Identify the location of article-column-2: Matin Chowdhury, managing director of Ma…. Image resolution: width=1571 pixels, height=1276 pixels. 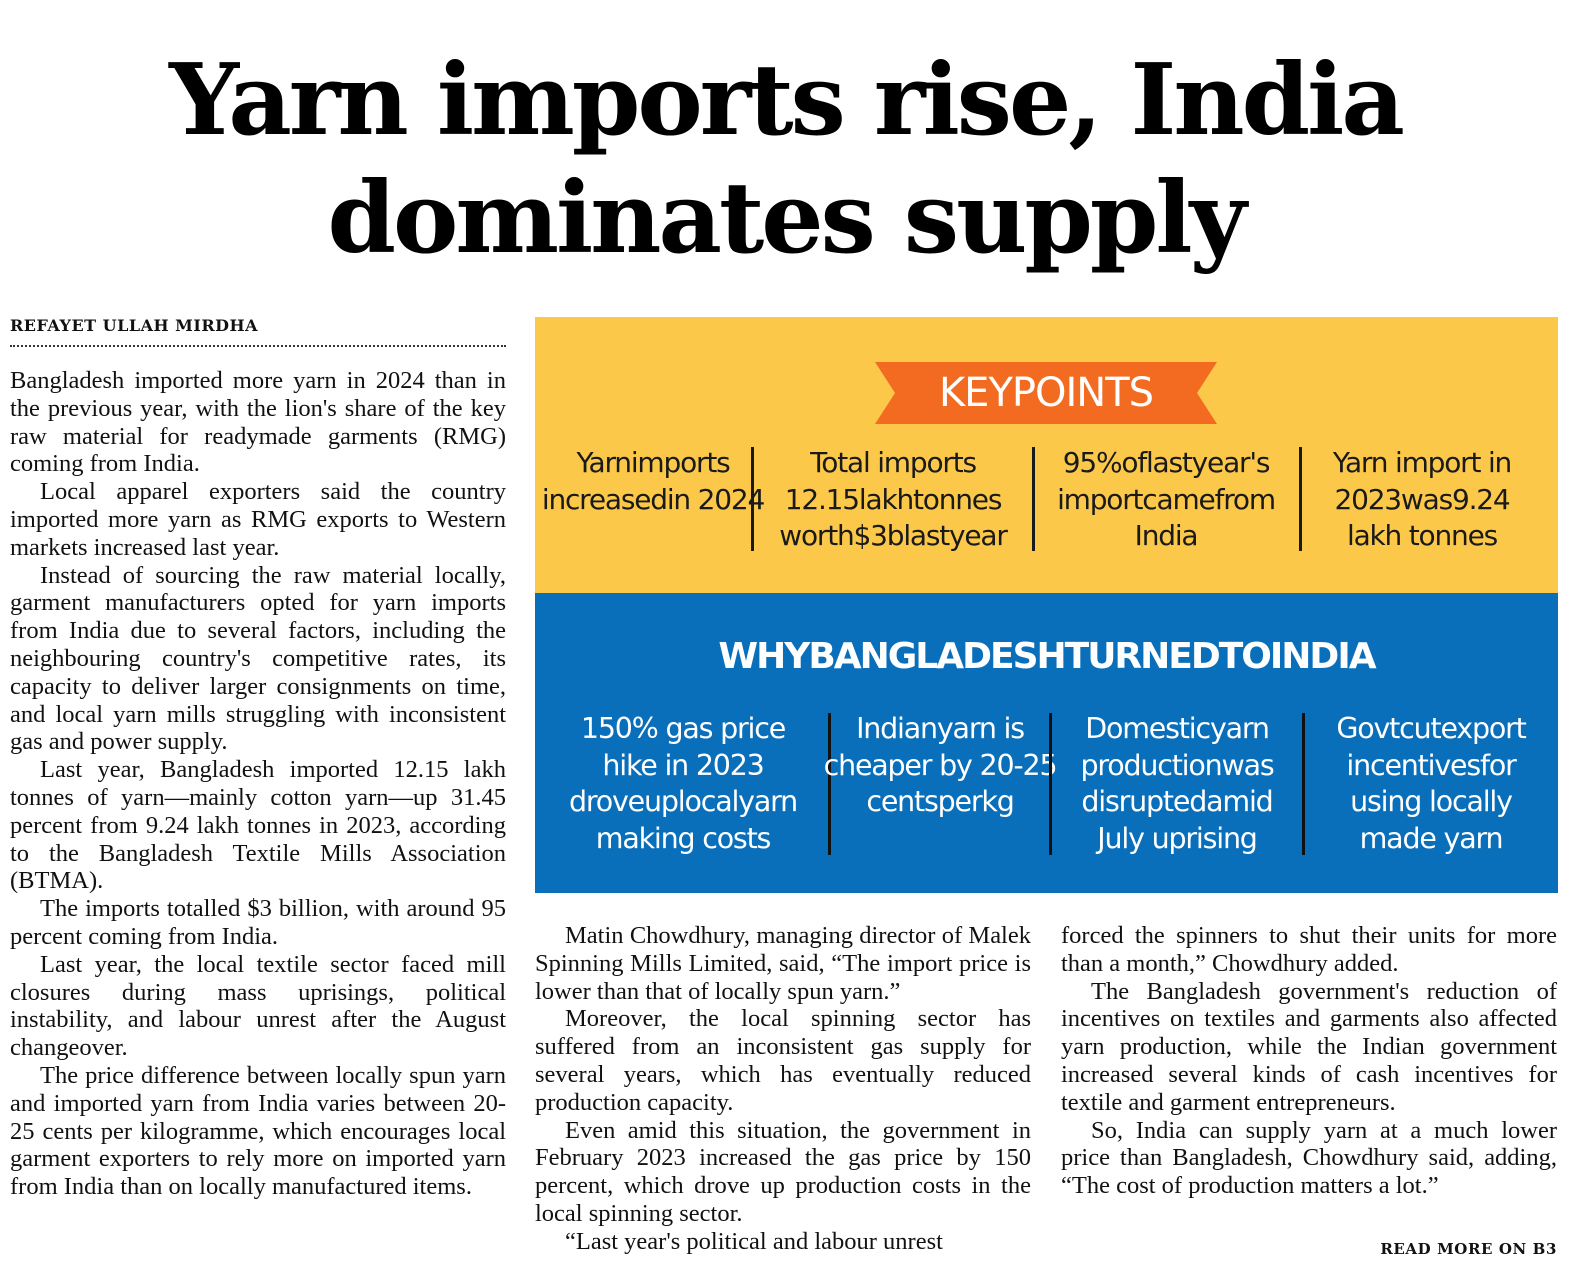
(783, 1089).